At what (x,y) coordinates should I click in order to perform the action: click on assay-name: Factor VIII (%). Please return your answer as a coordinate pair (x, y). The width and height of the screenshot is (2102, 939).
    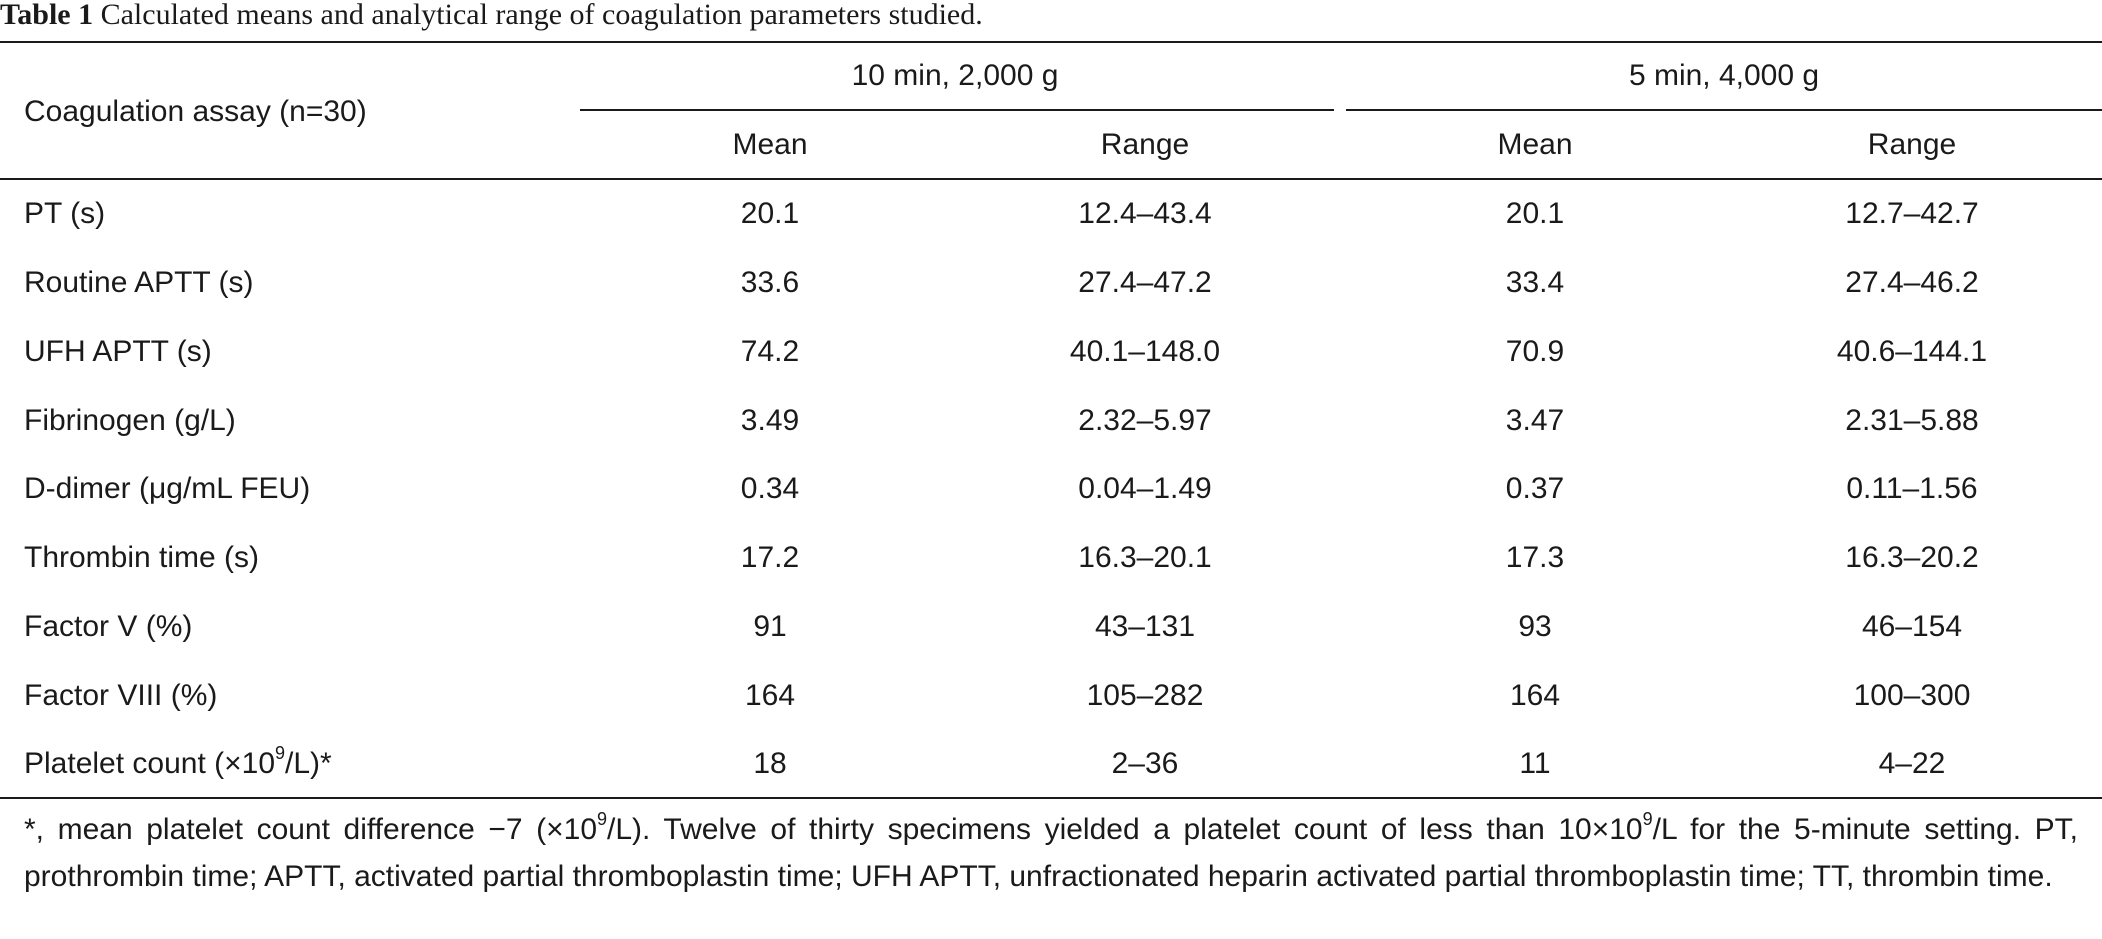
    Looking at the image, I should click on (121, 695).